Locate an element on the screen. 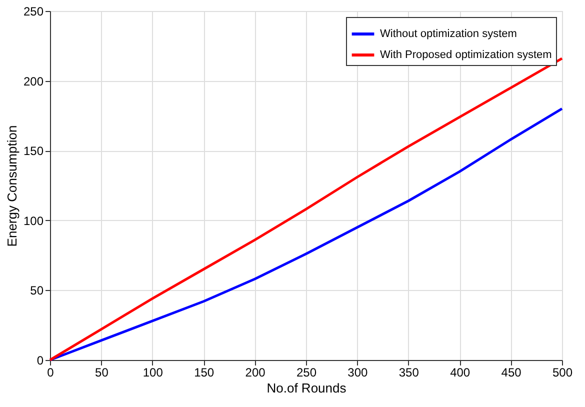 The height and width of the screenshot is (407, 585). y-tick-label: 250 is located at coordinates (33, 11).